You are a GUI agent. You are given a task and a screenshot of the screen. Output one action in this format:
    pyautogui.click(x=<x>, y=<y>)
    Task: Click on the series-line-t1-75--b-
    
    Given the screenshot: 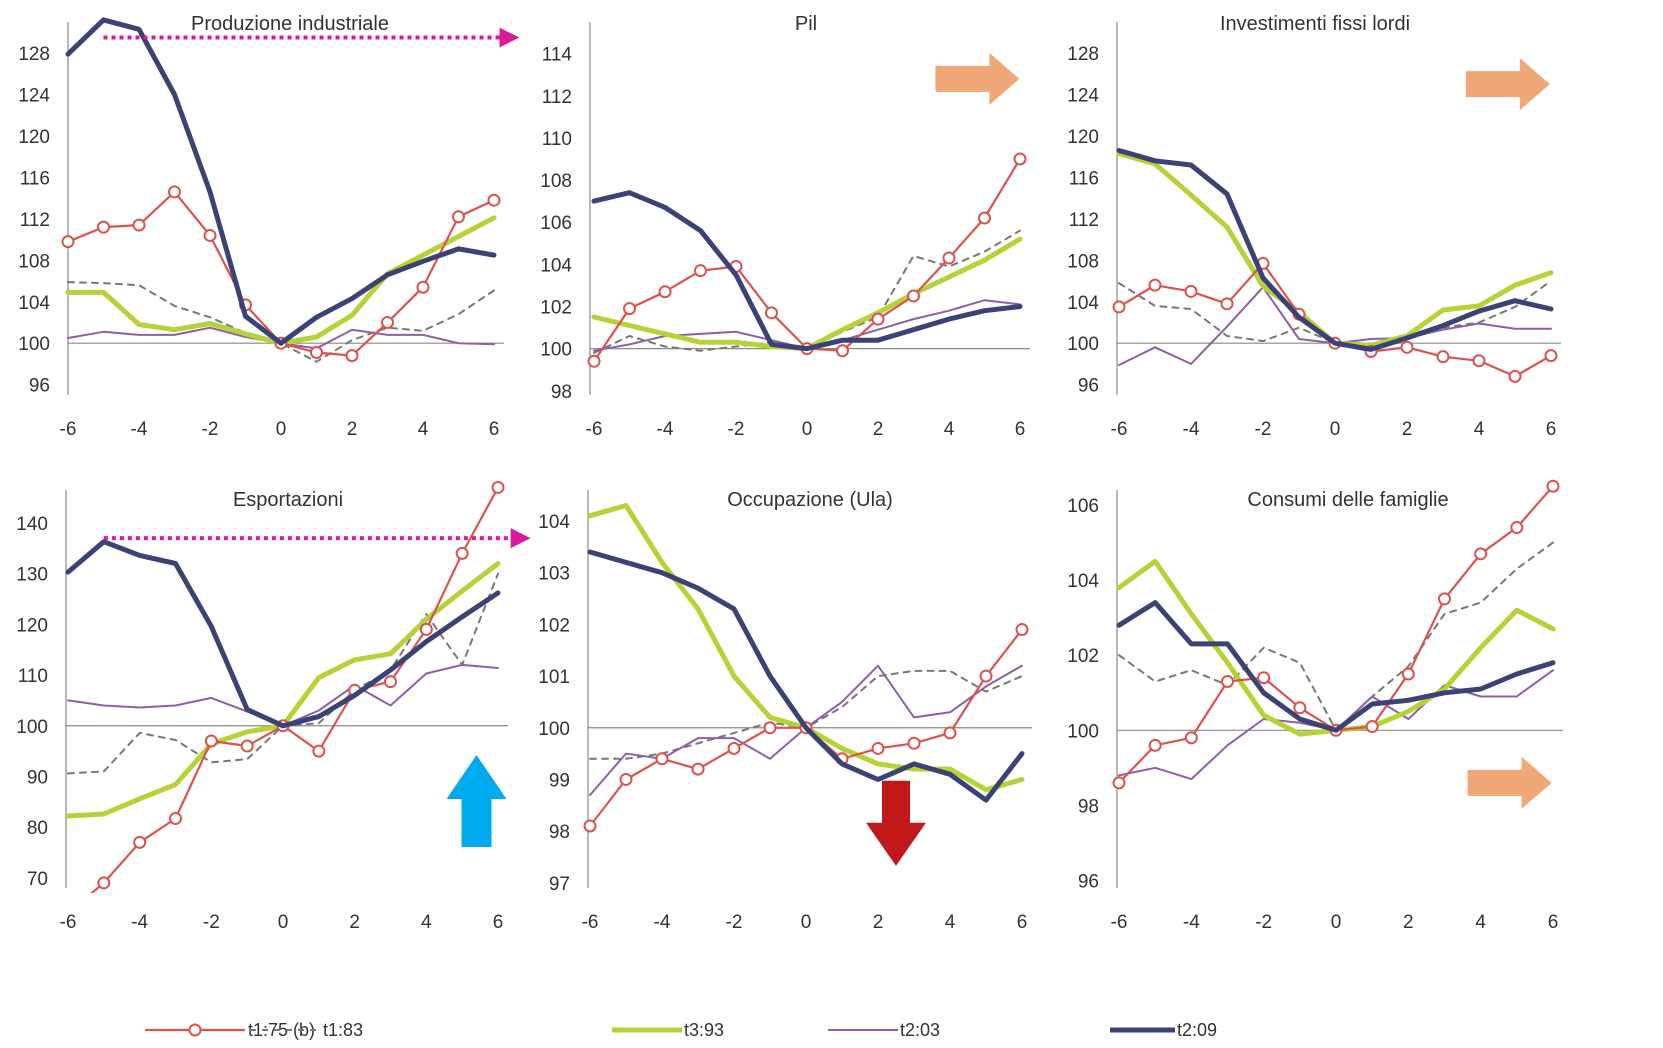 What is the action you would take?
    pyautogui.click(x=281, y=273)
    